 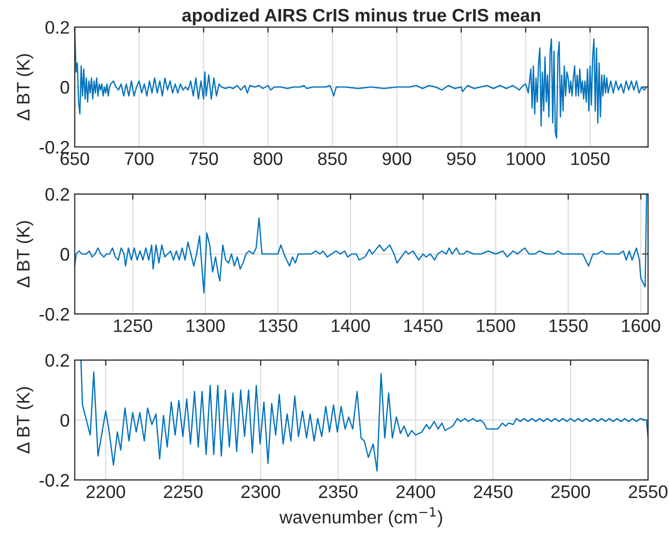 What do you see at coordinates (641, 325) in the screenshot?
I see `x-tick-label: 1600` at bounding box center [641, 325].